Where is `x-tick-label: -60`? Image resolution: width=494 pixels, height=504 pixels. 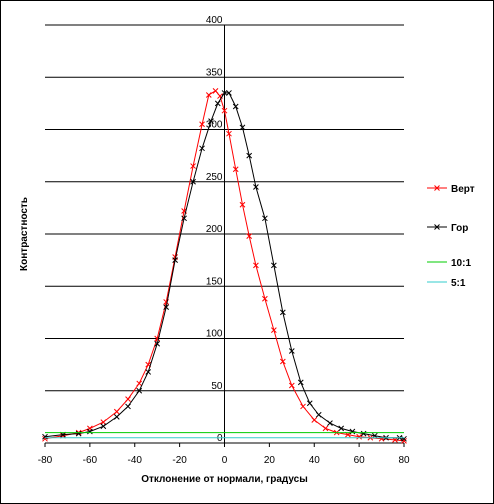 x-tick-label: -60 is located at coordinates (90, 460).